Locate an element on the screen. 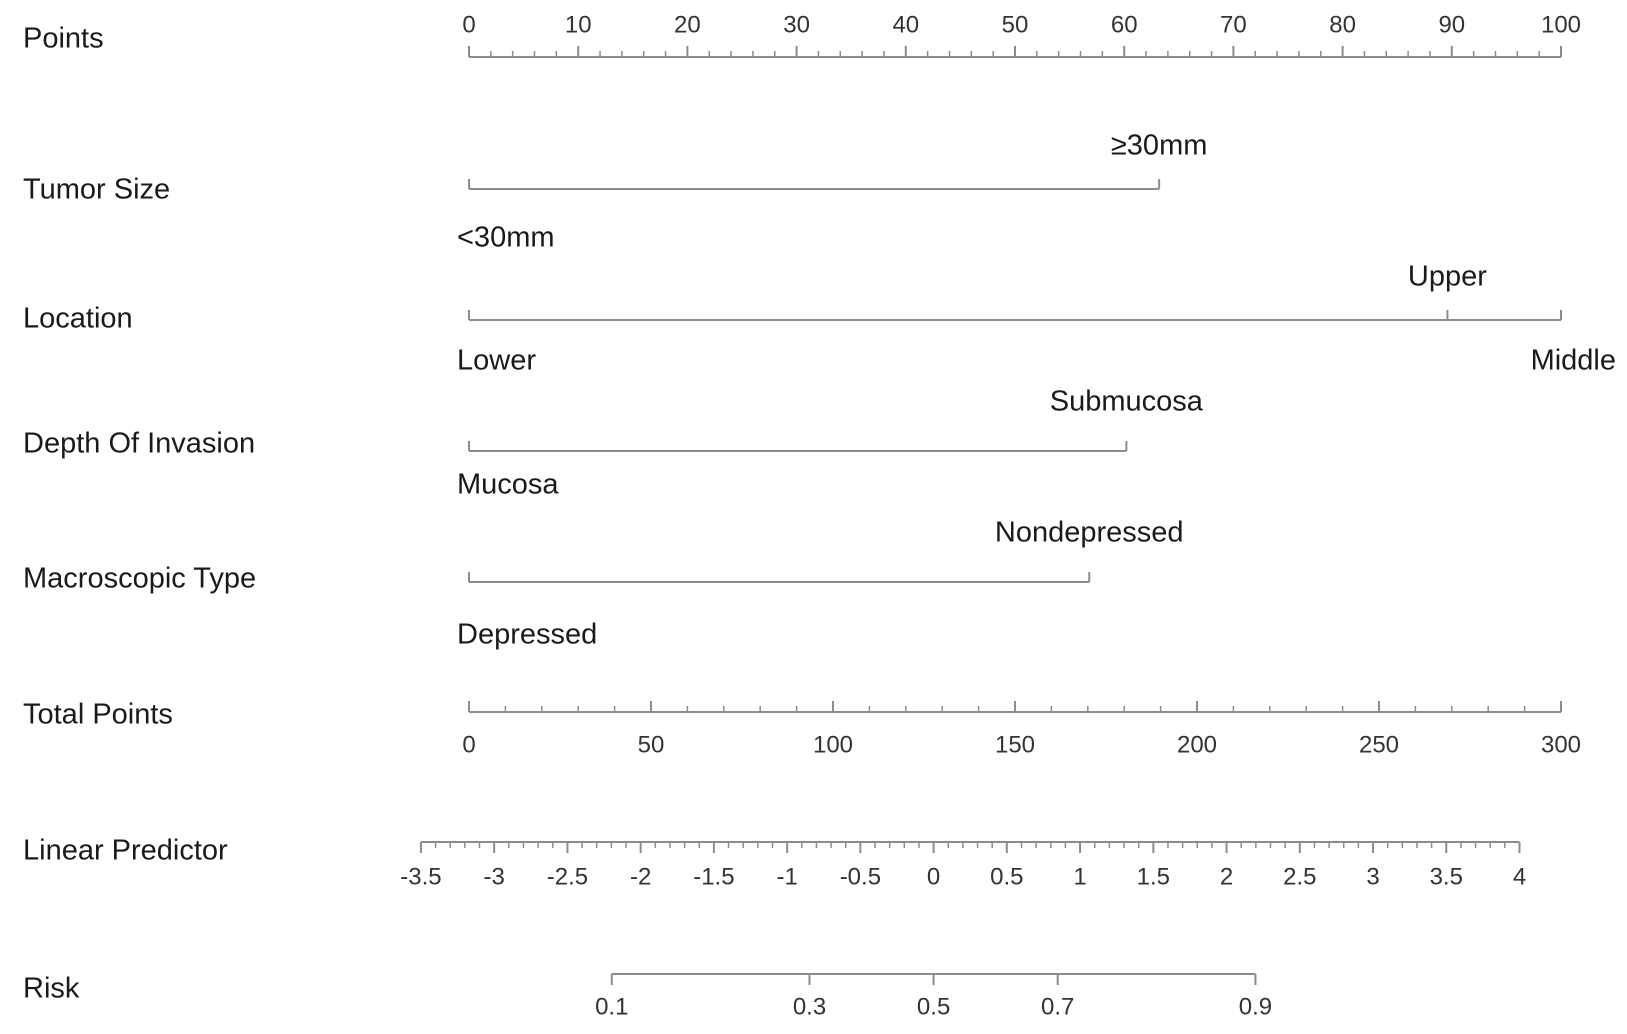 This screenshot has width=1627, height=1034. points-tick-label: 70 is located at coordinates (1233, 24).